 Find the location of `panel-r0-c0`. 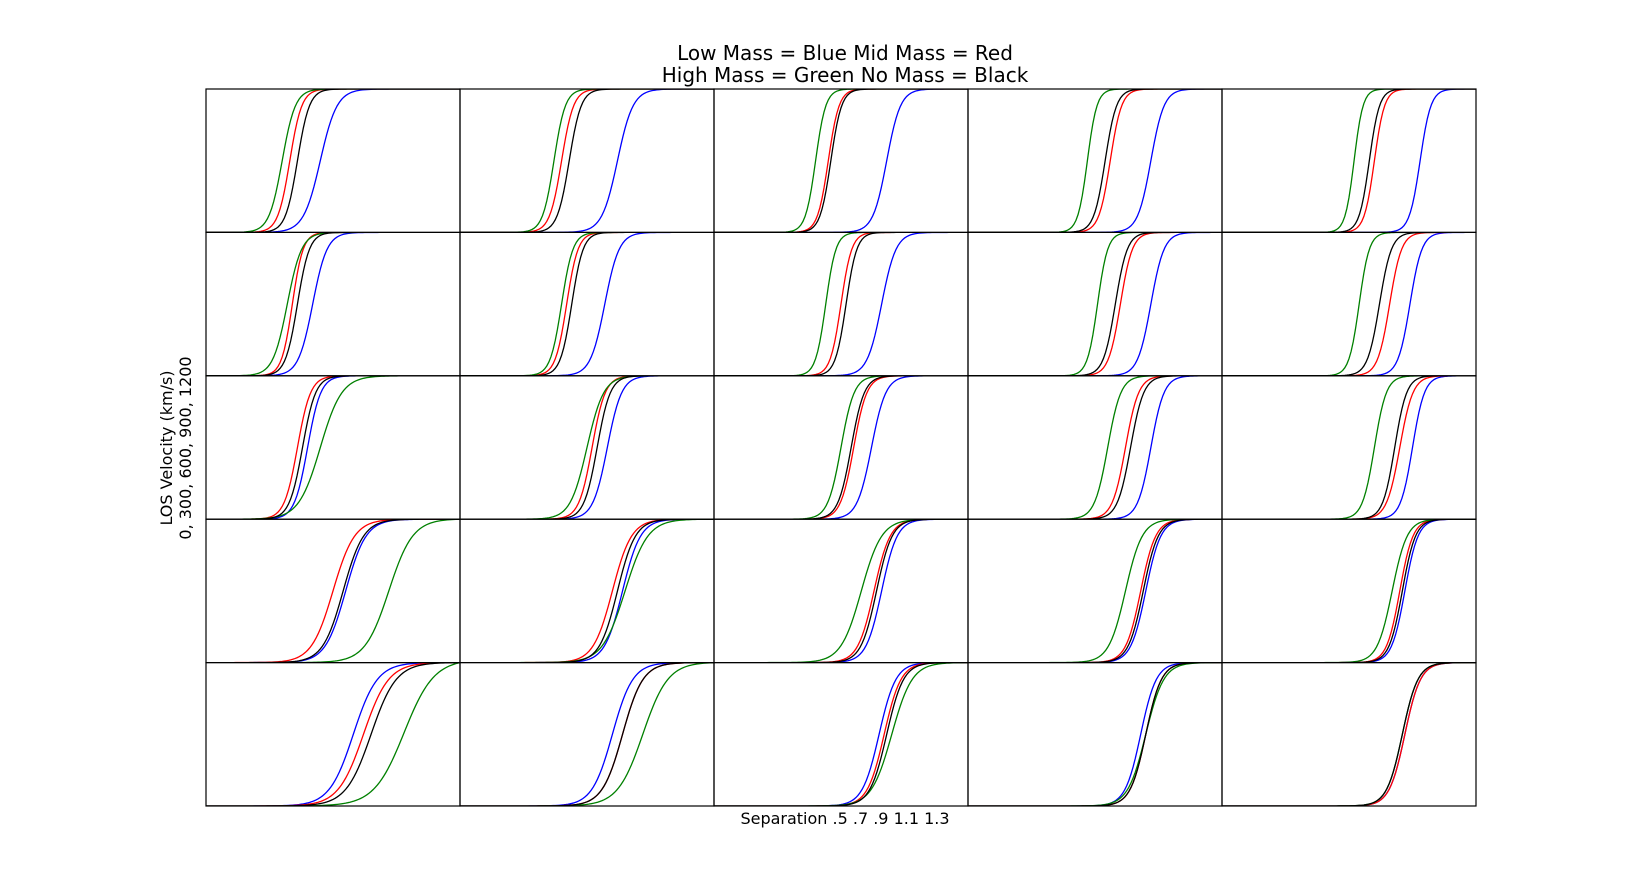

panel-r0-c0 is located at coordinates (333, 160).